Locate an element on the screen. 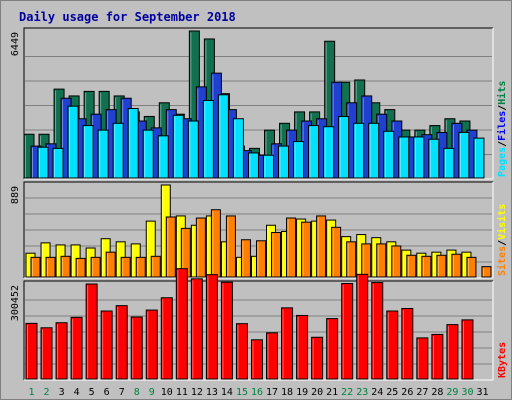 The width and height of the screenshot is (512, 401). side-legend: Pages/Files/Hits is located at coordinates (502, 129).